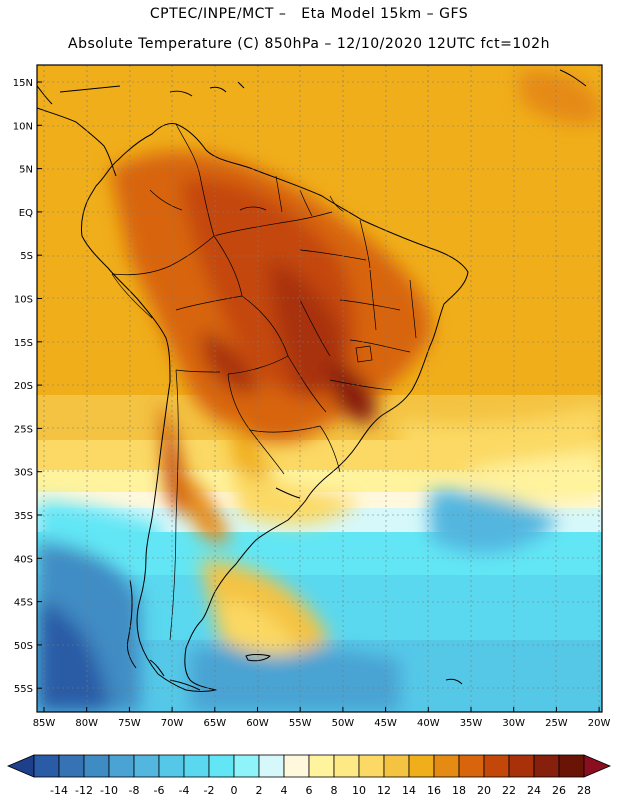 Image resolution: width=618 pixels, height=800 pixels. Describe the element at coordinates (471, 723) in the screenshot. I see `lon-label: 35W` at that location.